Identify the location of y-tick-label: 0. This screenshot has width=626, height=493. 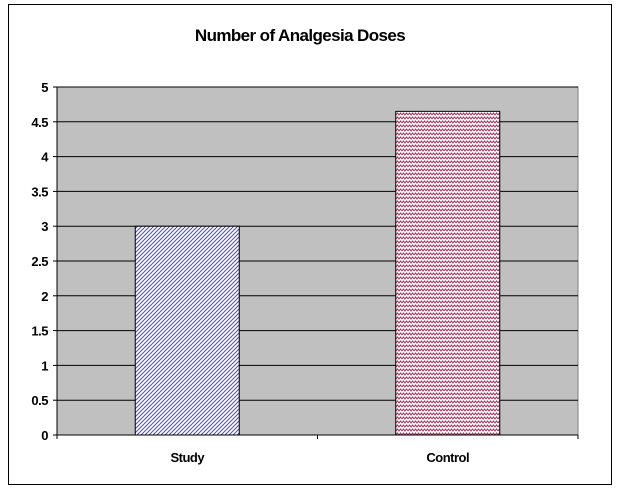
(44, 435).